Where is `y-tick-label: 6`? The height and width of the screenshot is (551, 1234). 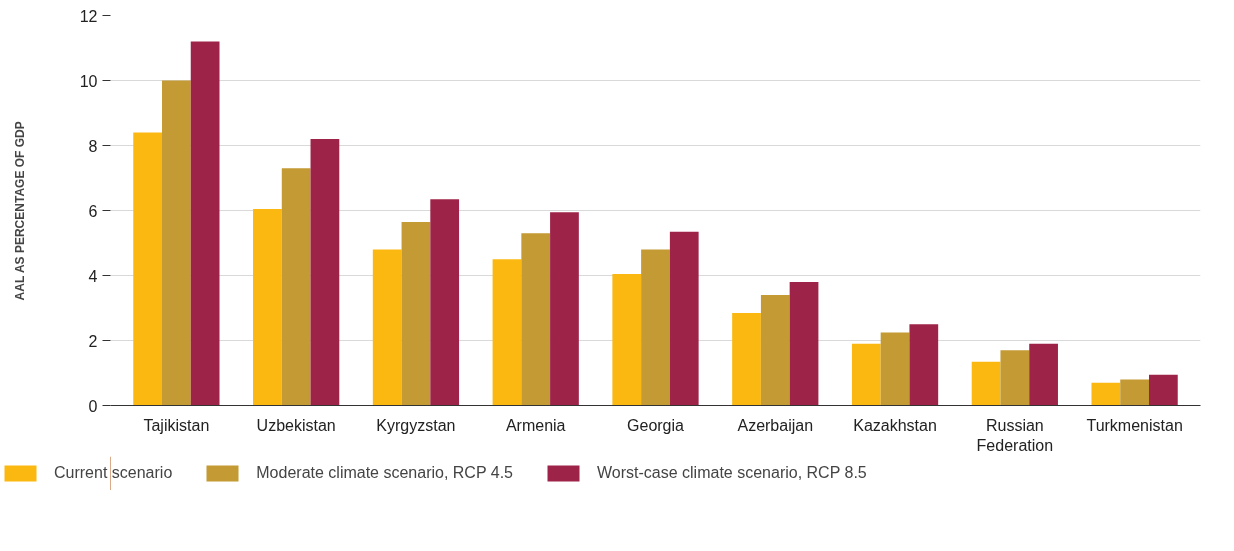 y-tick-label: 6 is located at coordinates (93, 211).